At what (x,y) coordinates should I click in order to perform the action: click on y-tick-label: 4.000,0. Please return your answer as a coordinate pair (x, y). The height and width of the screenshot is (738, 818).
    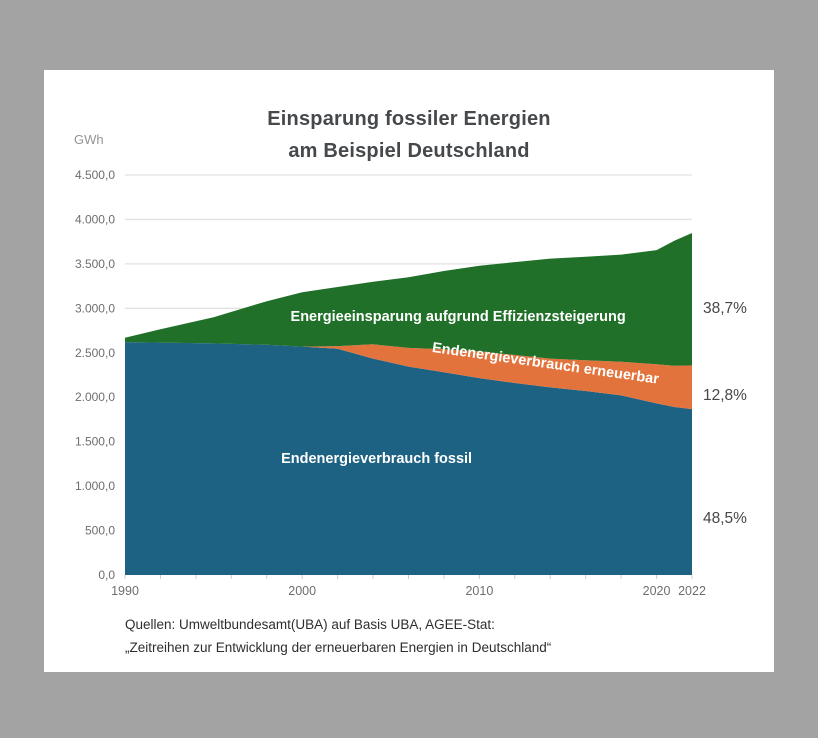
    Looking at the image, I should click on (95, 219).